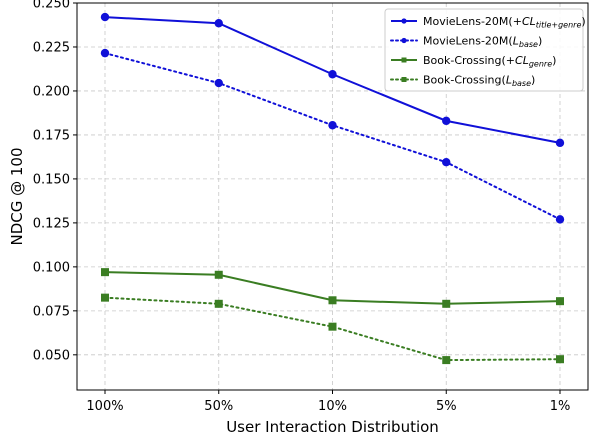  I want to click on legend-label: MovieLens-20M(Lbase), so click(482, 42).